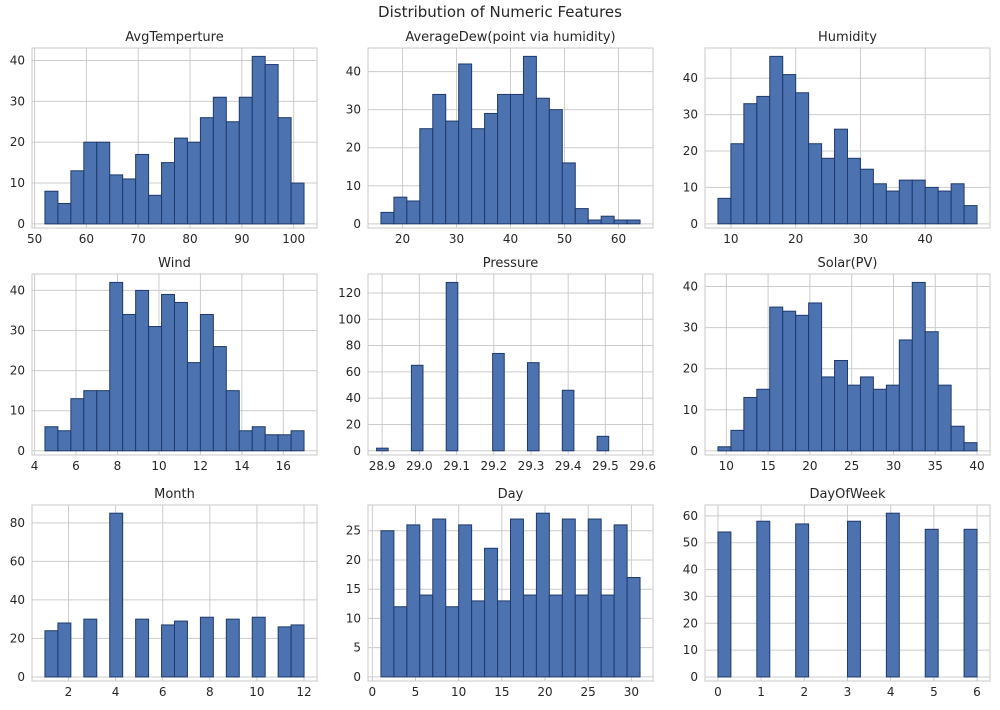  Describe the element at coordinates (837, 138) in the screenshot. I see `subplot-humidity: 10 20 30 40 0 10 20 30 40 Humidity` at that location.